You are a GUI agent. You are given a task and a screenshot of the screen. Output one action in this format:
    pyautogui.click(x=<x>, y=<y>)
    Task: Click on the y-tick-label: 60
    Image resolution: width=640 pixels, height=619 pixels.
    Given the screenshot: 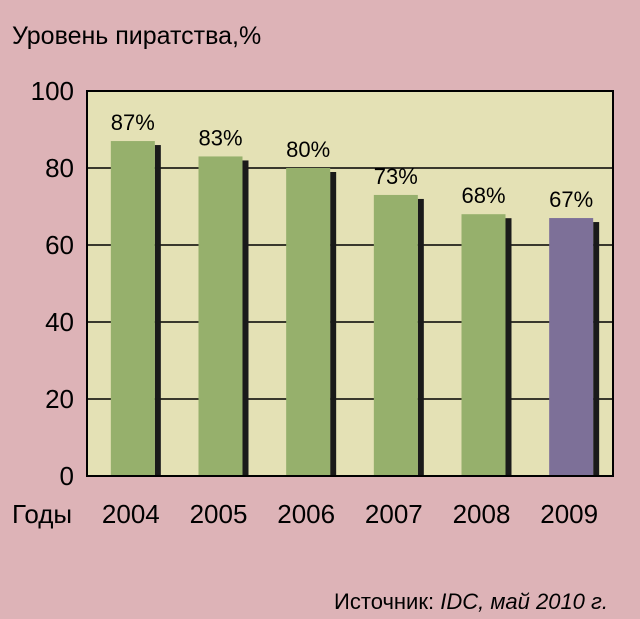 What is the action you would take?
    pyautogui.click(x=59, y=245)
    